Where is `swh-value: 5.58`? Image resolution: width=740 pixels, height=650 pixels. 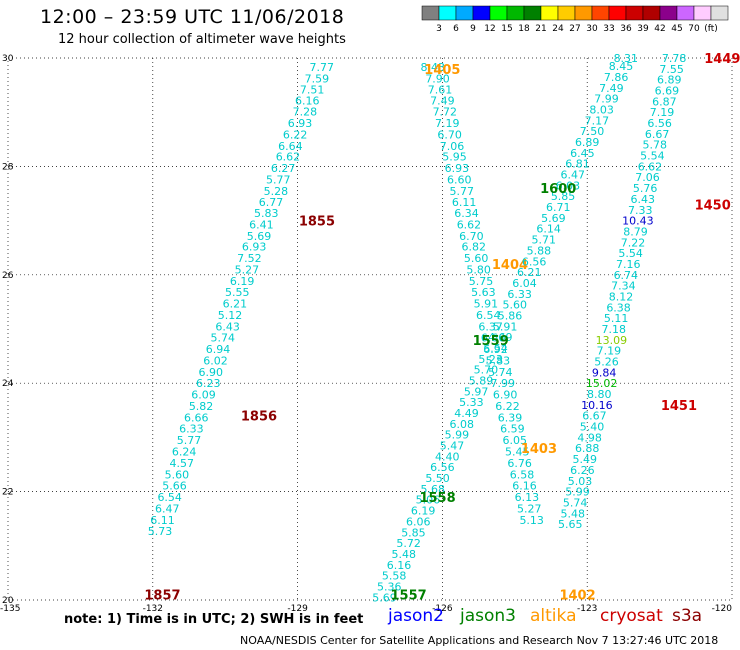 swh-value: 5.58 is located at coordinates (394, 576).